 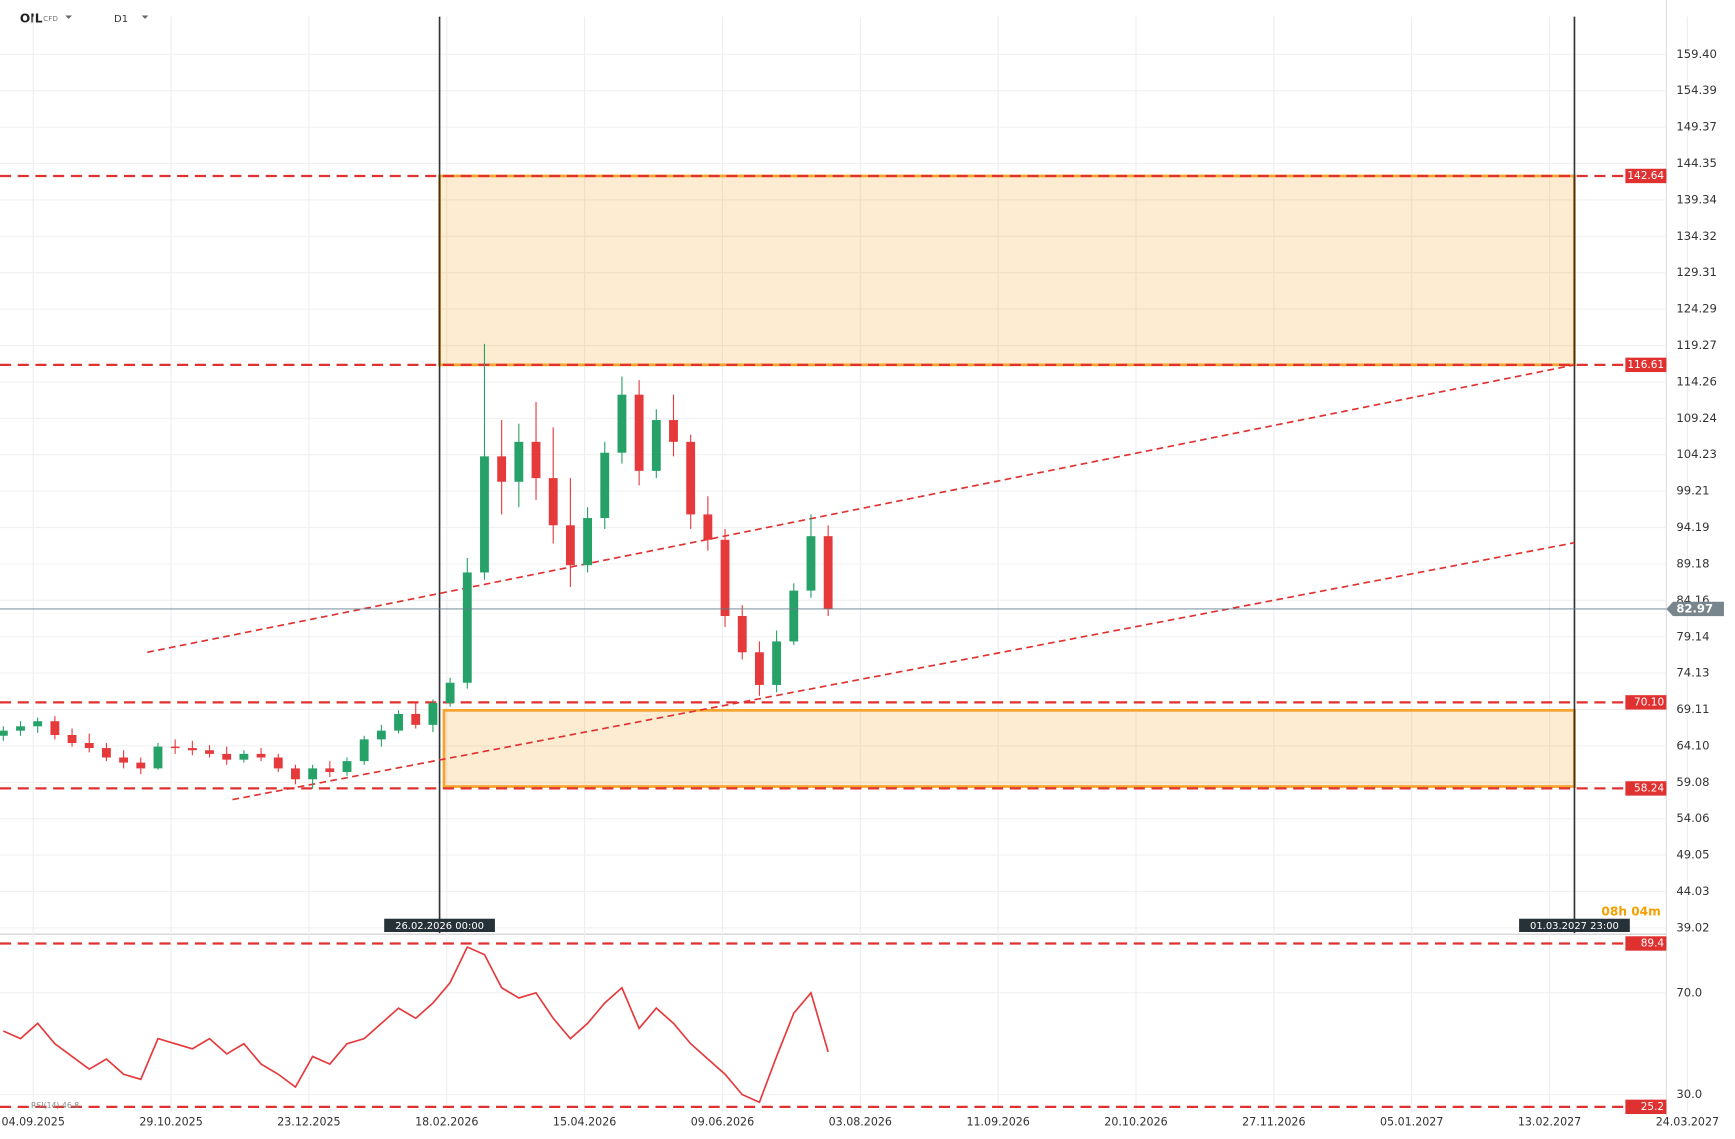 What do you see at coordinates (1692, 891) in the screenshot?
I see `y-tick-label: 44.03` at bounding box center [1692, 891].